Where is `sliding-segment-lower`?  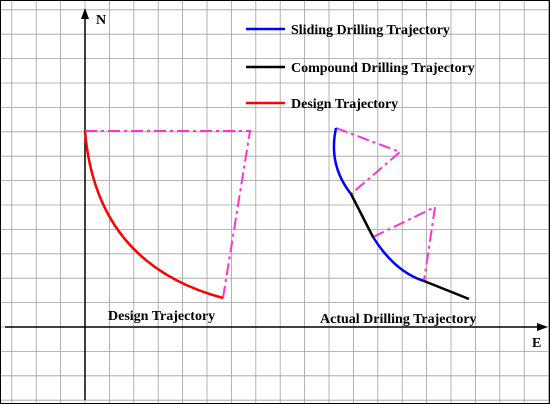 sliding-segment-lower is located at coordinates (398, 259).